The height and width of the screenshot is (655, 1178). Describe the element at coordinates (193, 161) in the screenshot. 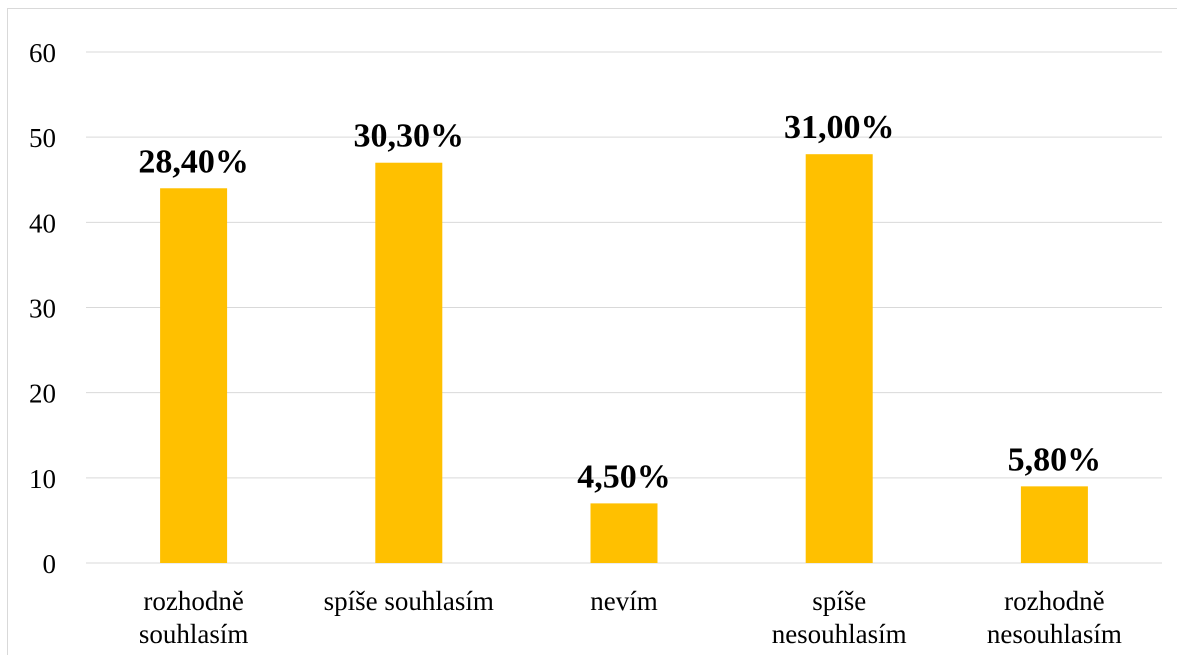

I see `data-label: 28,40%` at that location.